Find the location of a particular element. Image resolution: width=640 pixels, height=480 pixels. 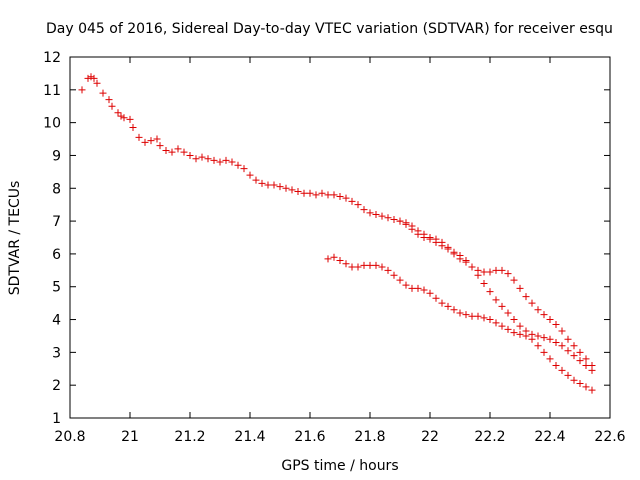

x-axis-label: GPS time / hours is located at coordinates (339, 466).